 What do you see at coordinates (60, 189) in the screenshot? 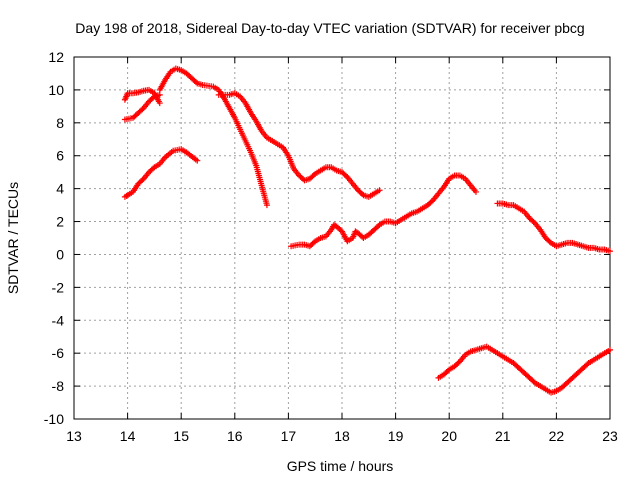
I see `y-tick-label: 4` at bounding box center [60, 189].